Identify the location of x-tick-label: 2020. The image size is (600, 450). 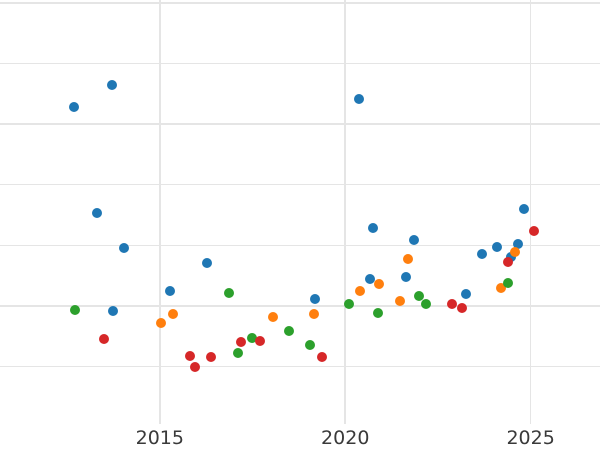
(345, 438).